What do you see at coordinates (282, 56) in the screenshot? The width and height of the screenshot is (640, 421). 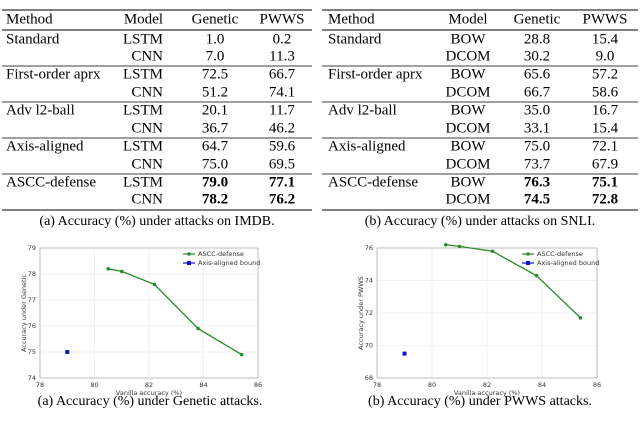 I see `table-cell: 11.3` at bounding box center [282, 56].